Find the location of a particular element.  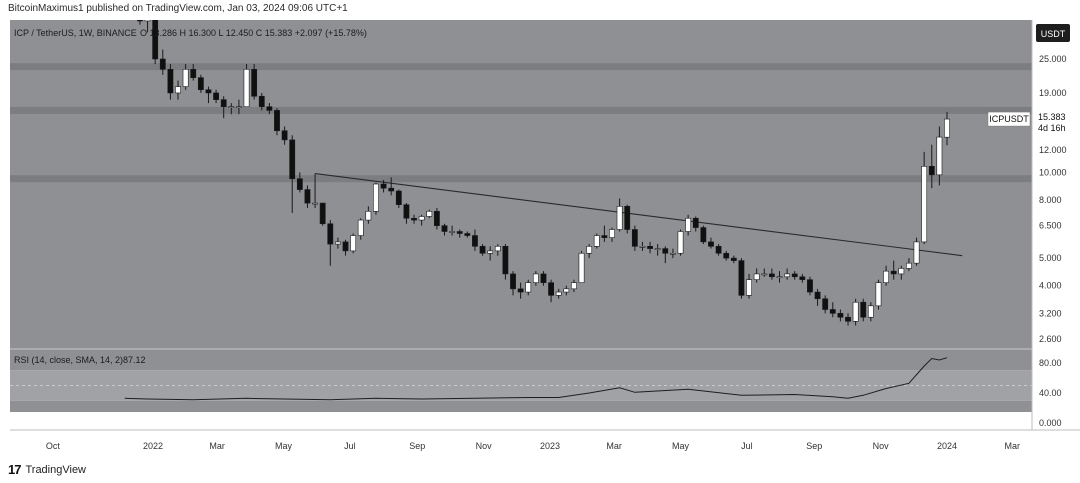

currency-badge: USDT is located at coordinates (1053, 33).